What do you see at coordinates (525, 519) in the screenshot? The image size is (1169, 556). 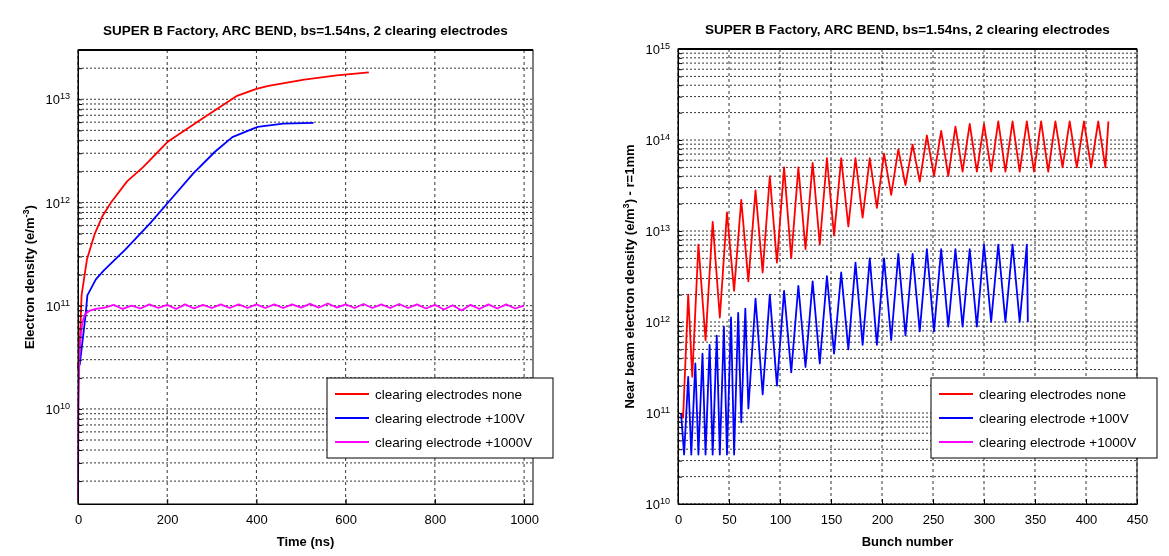 I see `x-tick-label: 1000` at bounding box center [525, 519].